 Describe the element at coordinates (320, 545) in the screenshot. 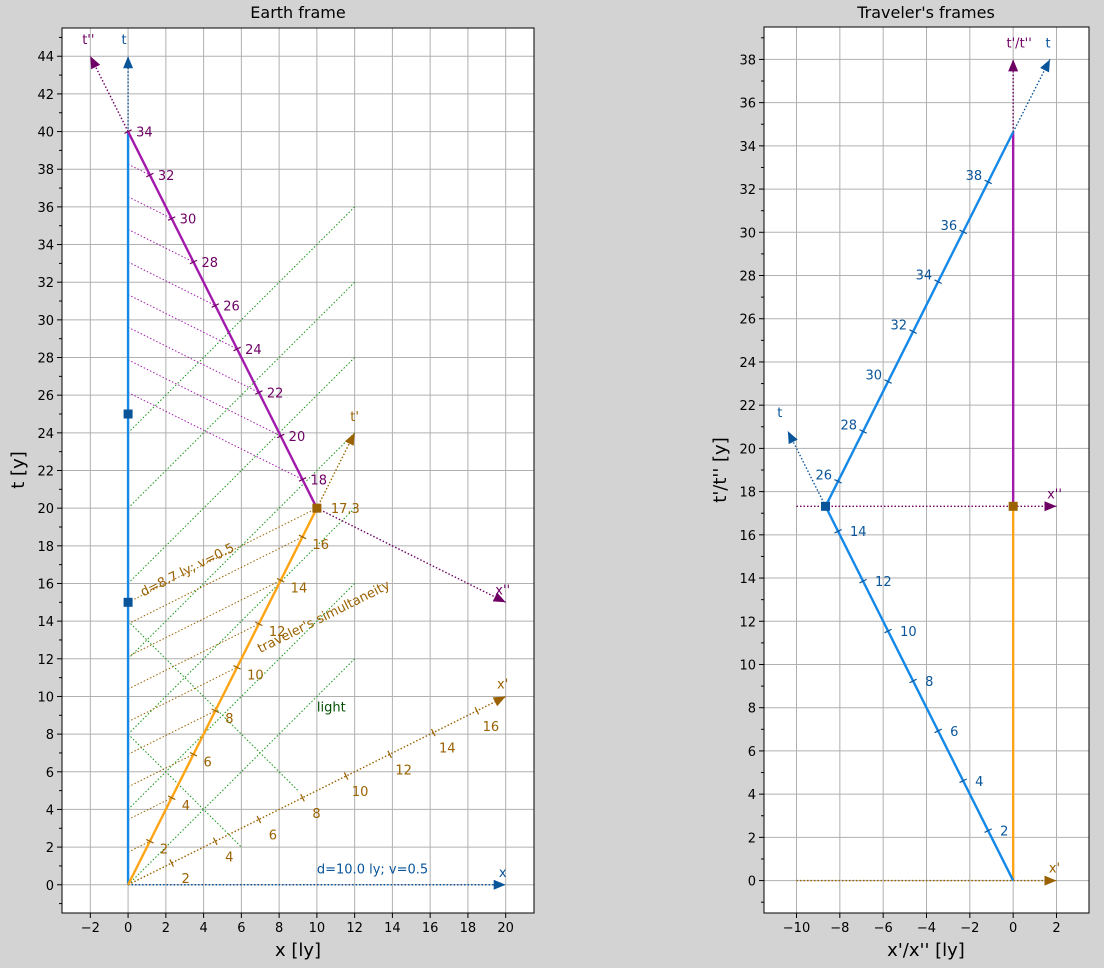

I see `outbound-tick-label: 16` at that location.